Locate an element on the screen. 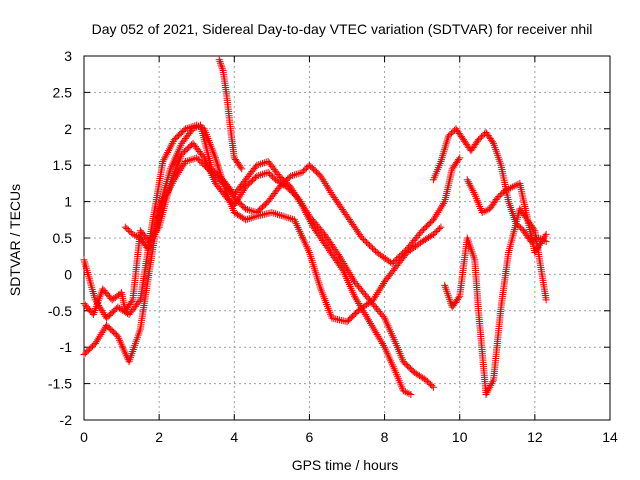 This screenshot has height=480, width=640. y-axis-title: SDTVAR / TECUs is located at coordinates (15, 240).